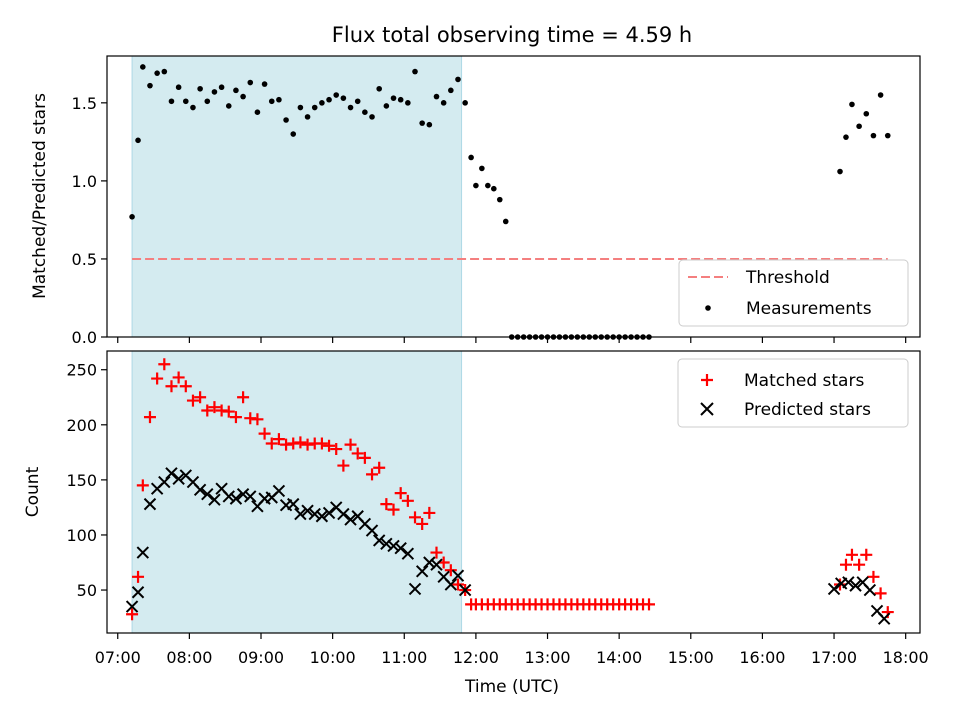 The width and height of the screenshot is (960, 720). What do you see at coordinates (691, 657) in the screenshot?
I see `x-tick-label: 15:00` at bounding box center [691, 657].